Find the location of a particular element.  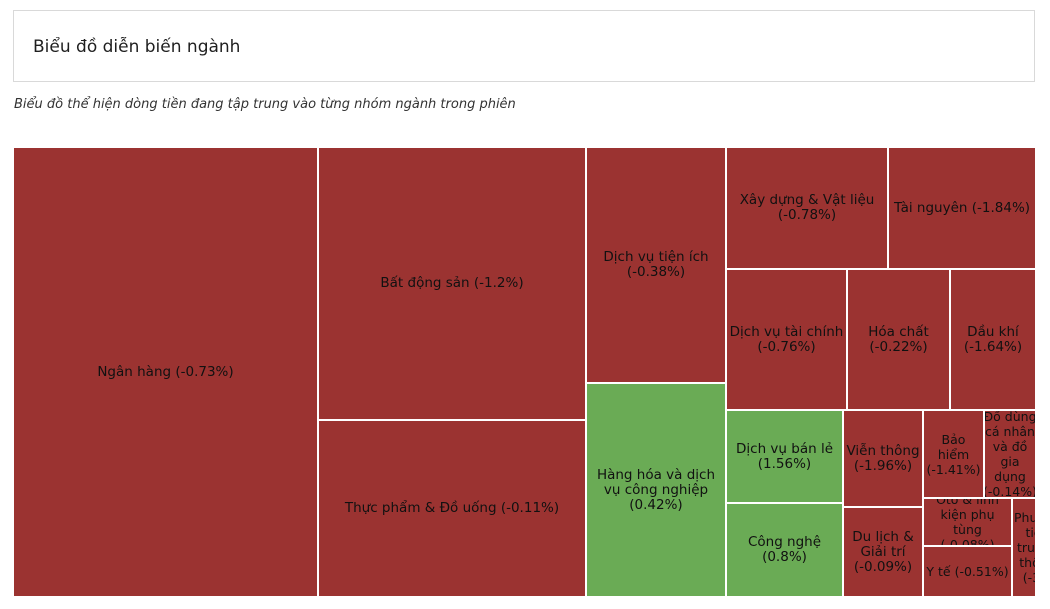

treemap-tile-label: Dịch vụ bán lẻ (1.56%) is located at coordinates (784, 456).